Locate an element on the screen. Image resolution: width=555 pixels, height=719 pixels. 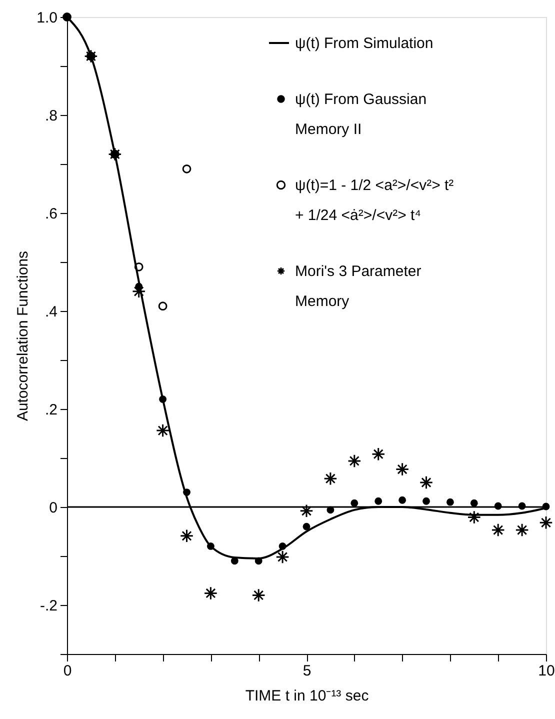
legend-label: ψ(t)=1 - 1/2 <a²>/<v²> t² + 1/24 <ȧ²>/<v²> t⁴ is located at coordinates (374, 200).